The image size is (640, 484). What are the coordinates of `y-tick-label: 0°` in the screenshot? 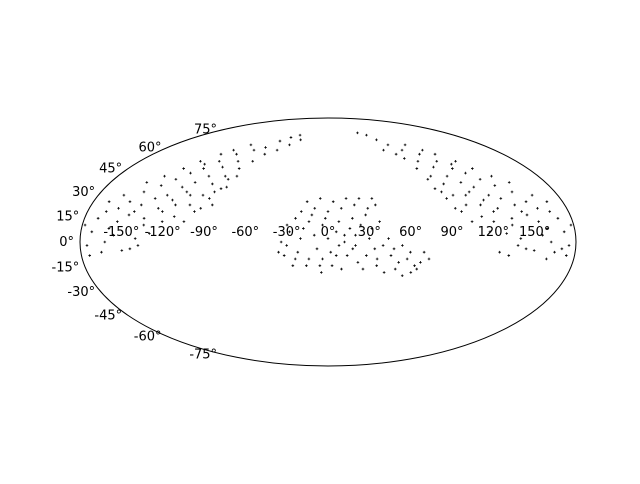 It's located at (66, 242).